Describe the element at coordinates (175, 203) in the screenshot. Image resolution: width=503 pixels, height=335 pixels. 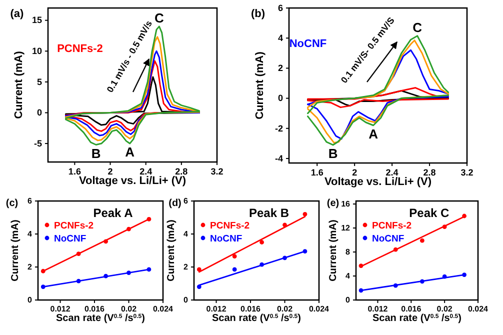
I see `text: (d)` at that location.